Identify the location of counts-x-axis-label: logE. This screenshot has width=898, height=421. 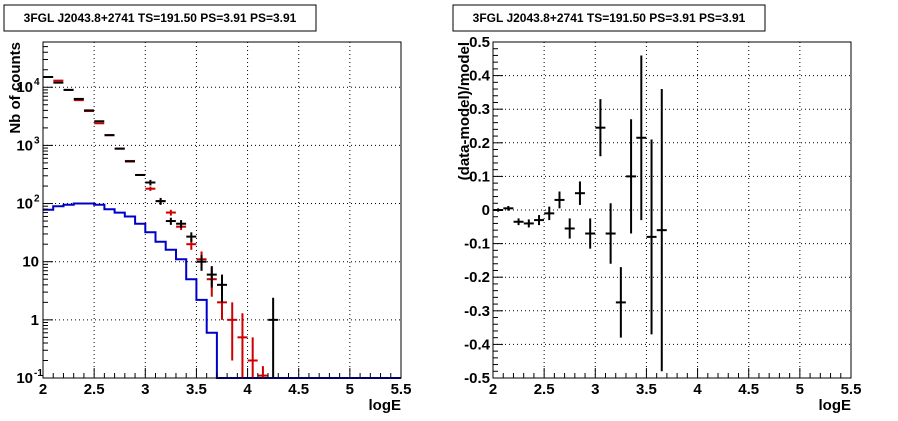
(385, 405).